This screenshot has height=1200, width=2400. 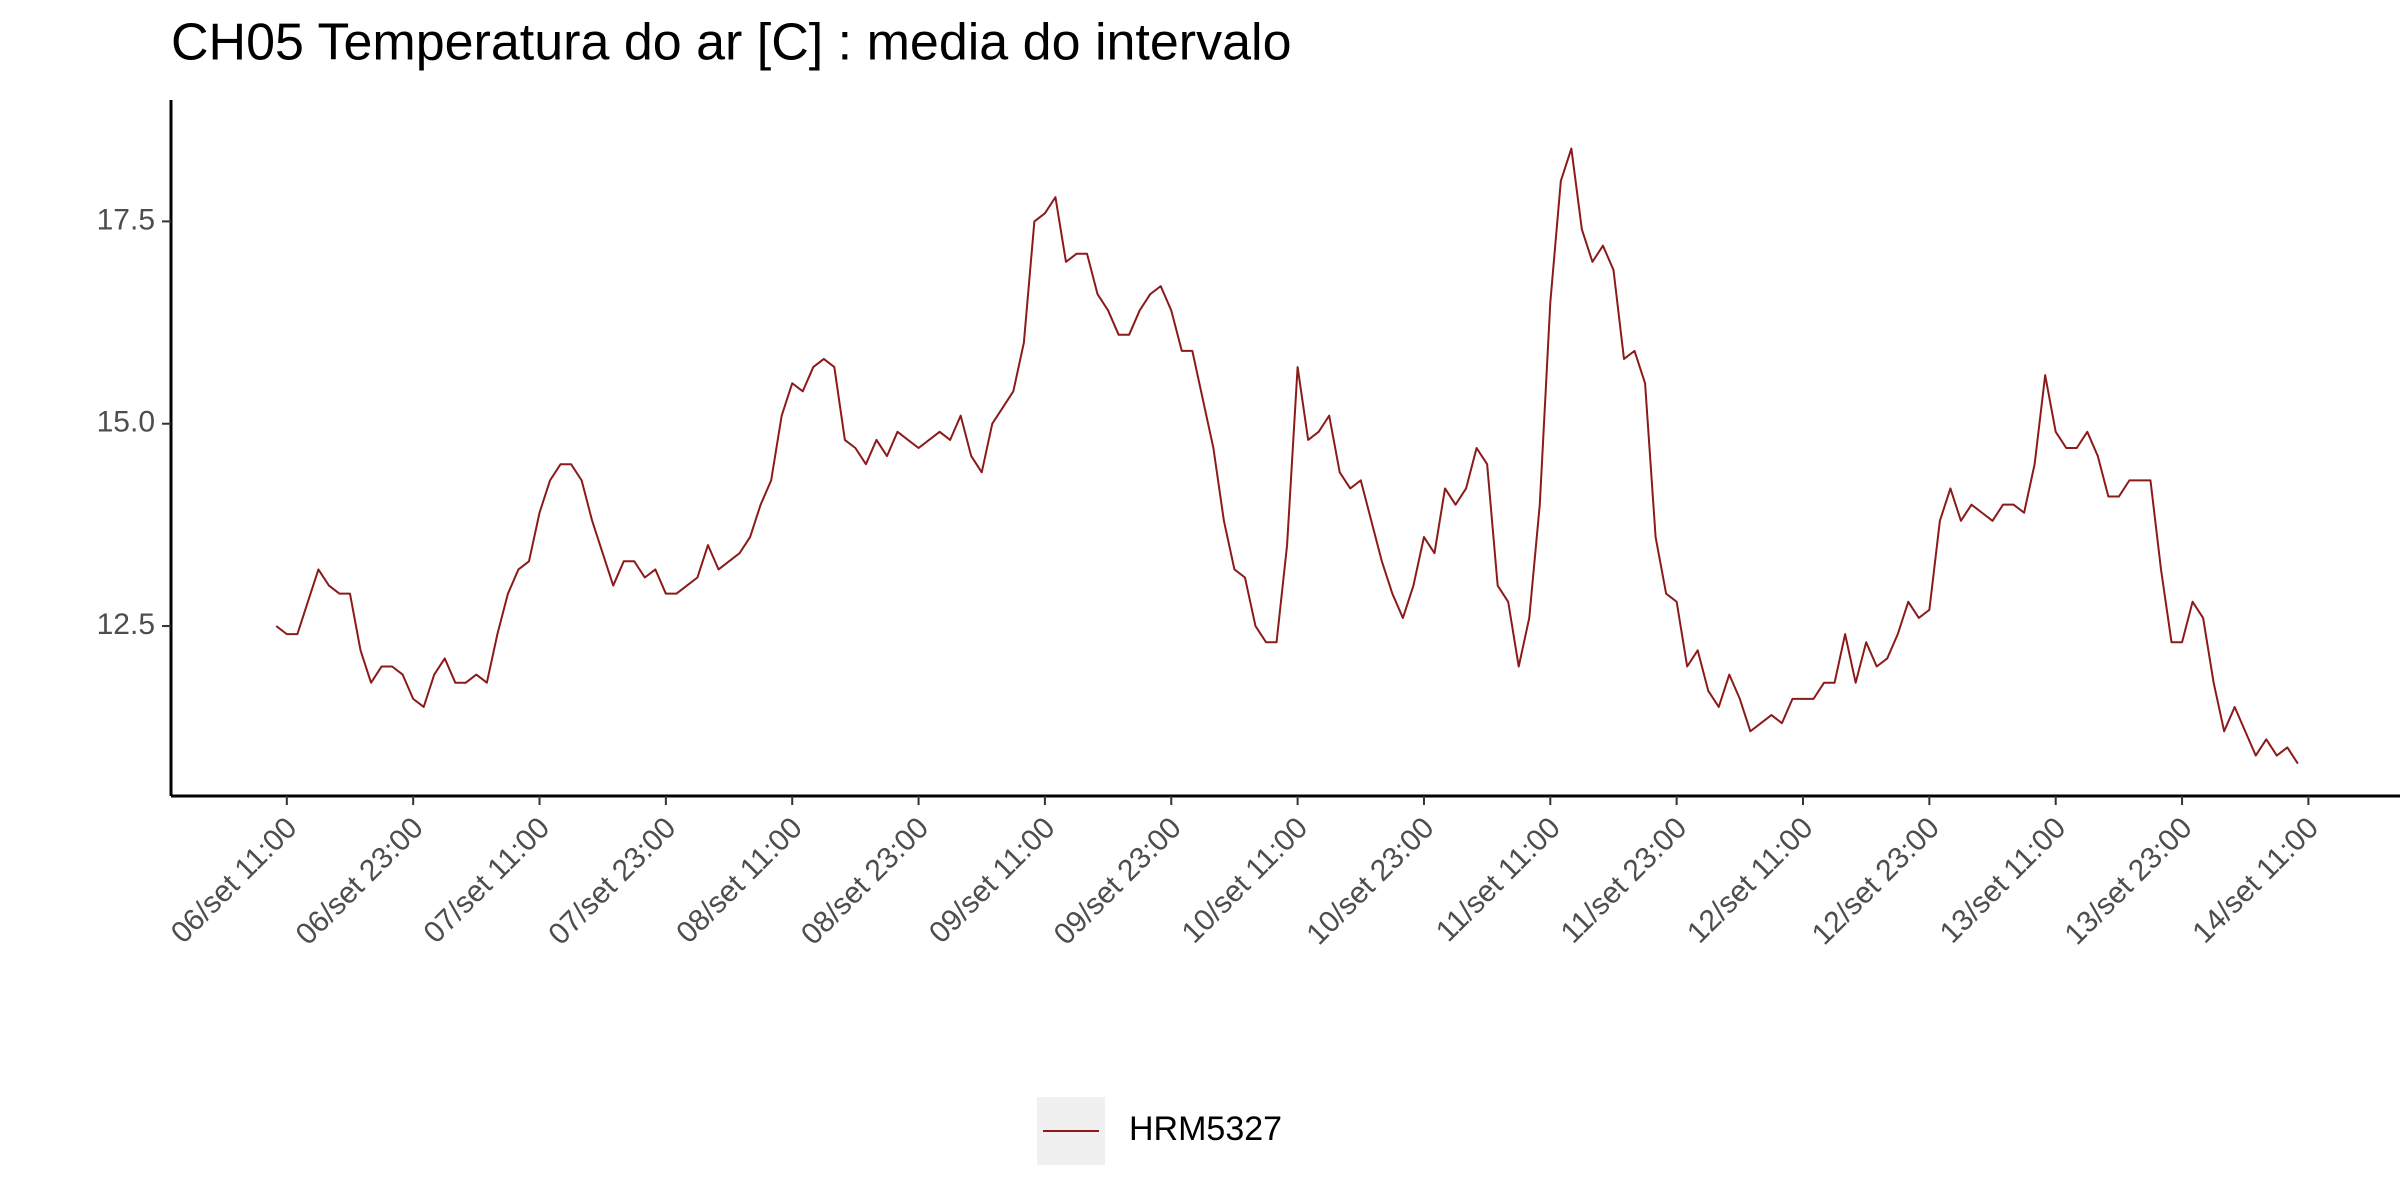 I want to click on legend-label: HRM5327, so click(x=1205, y=1129).